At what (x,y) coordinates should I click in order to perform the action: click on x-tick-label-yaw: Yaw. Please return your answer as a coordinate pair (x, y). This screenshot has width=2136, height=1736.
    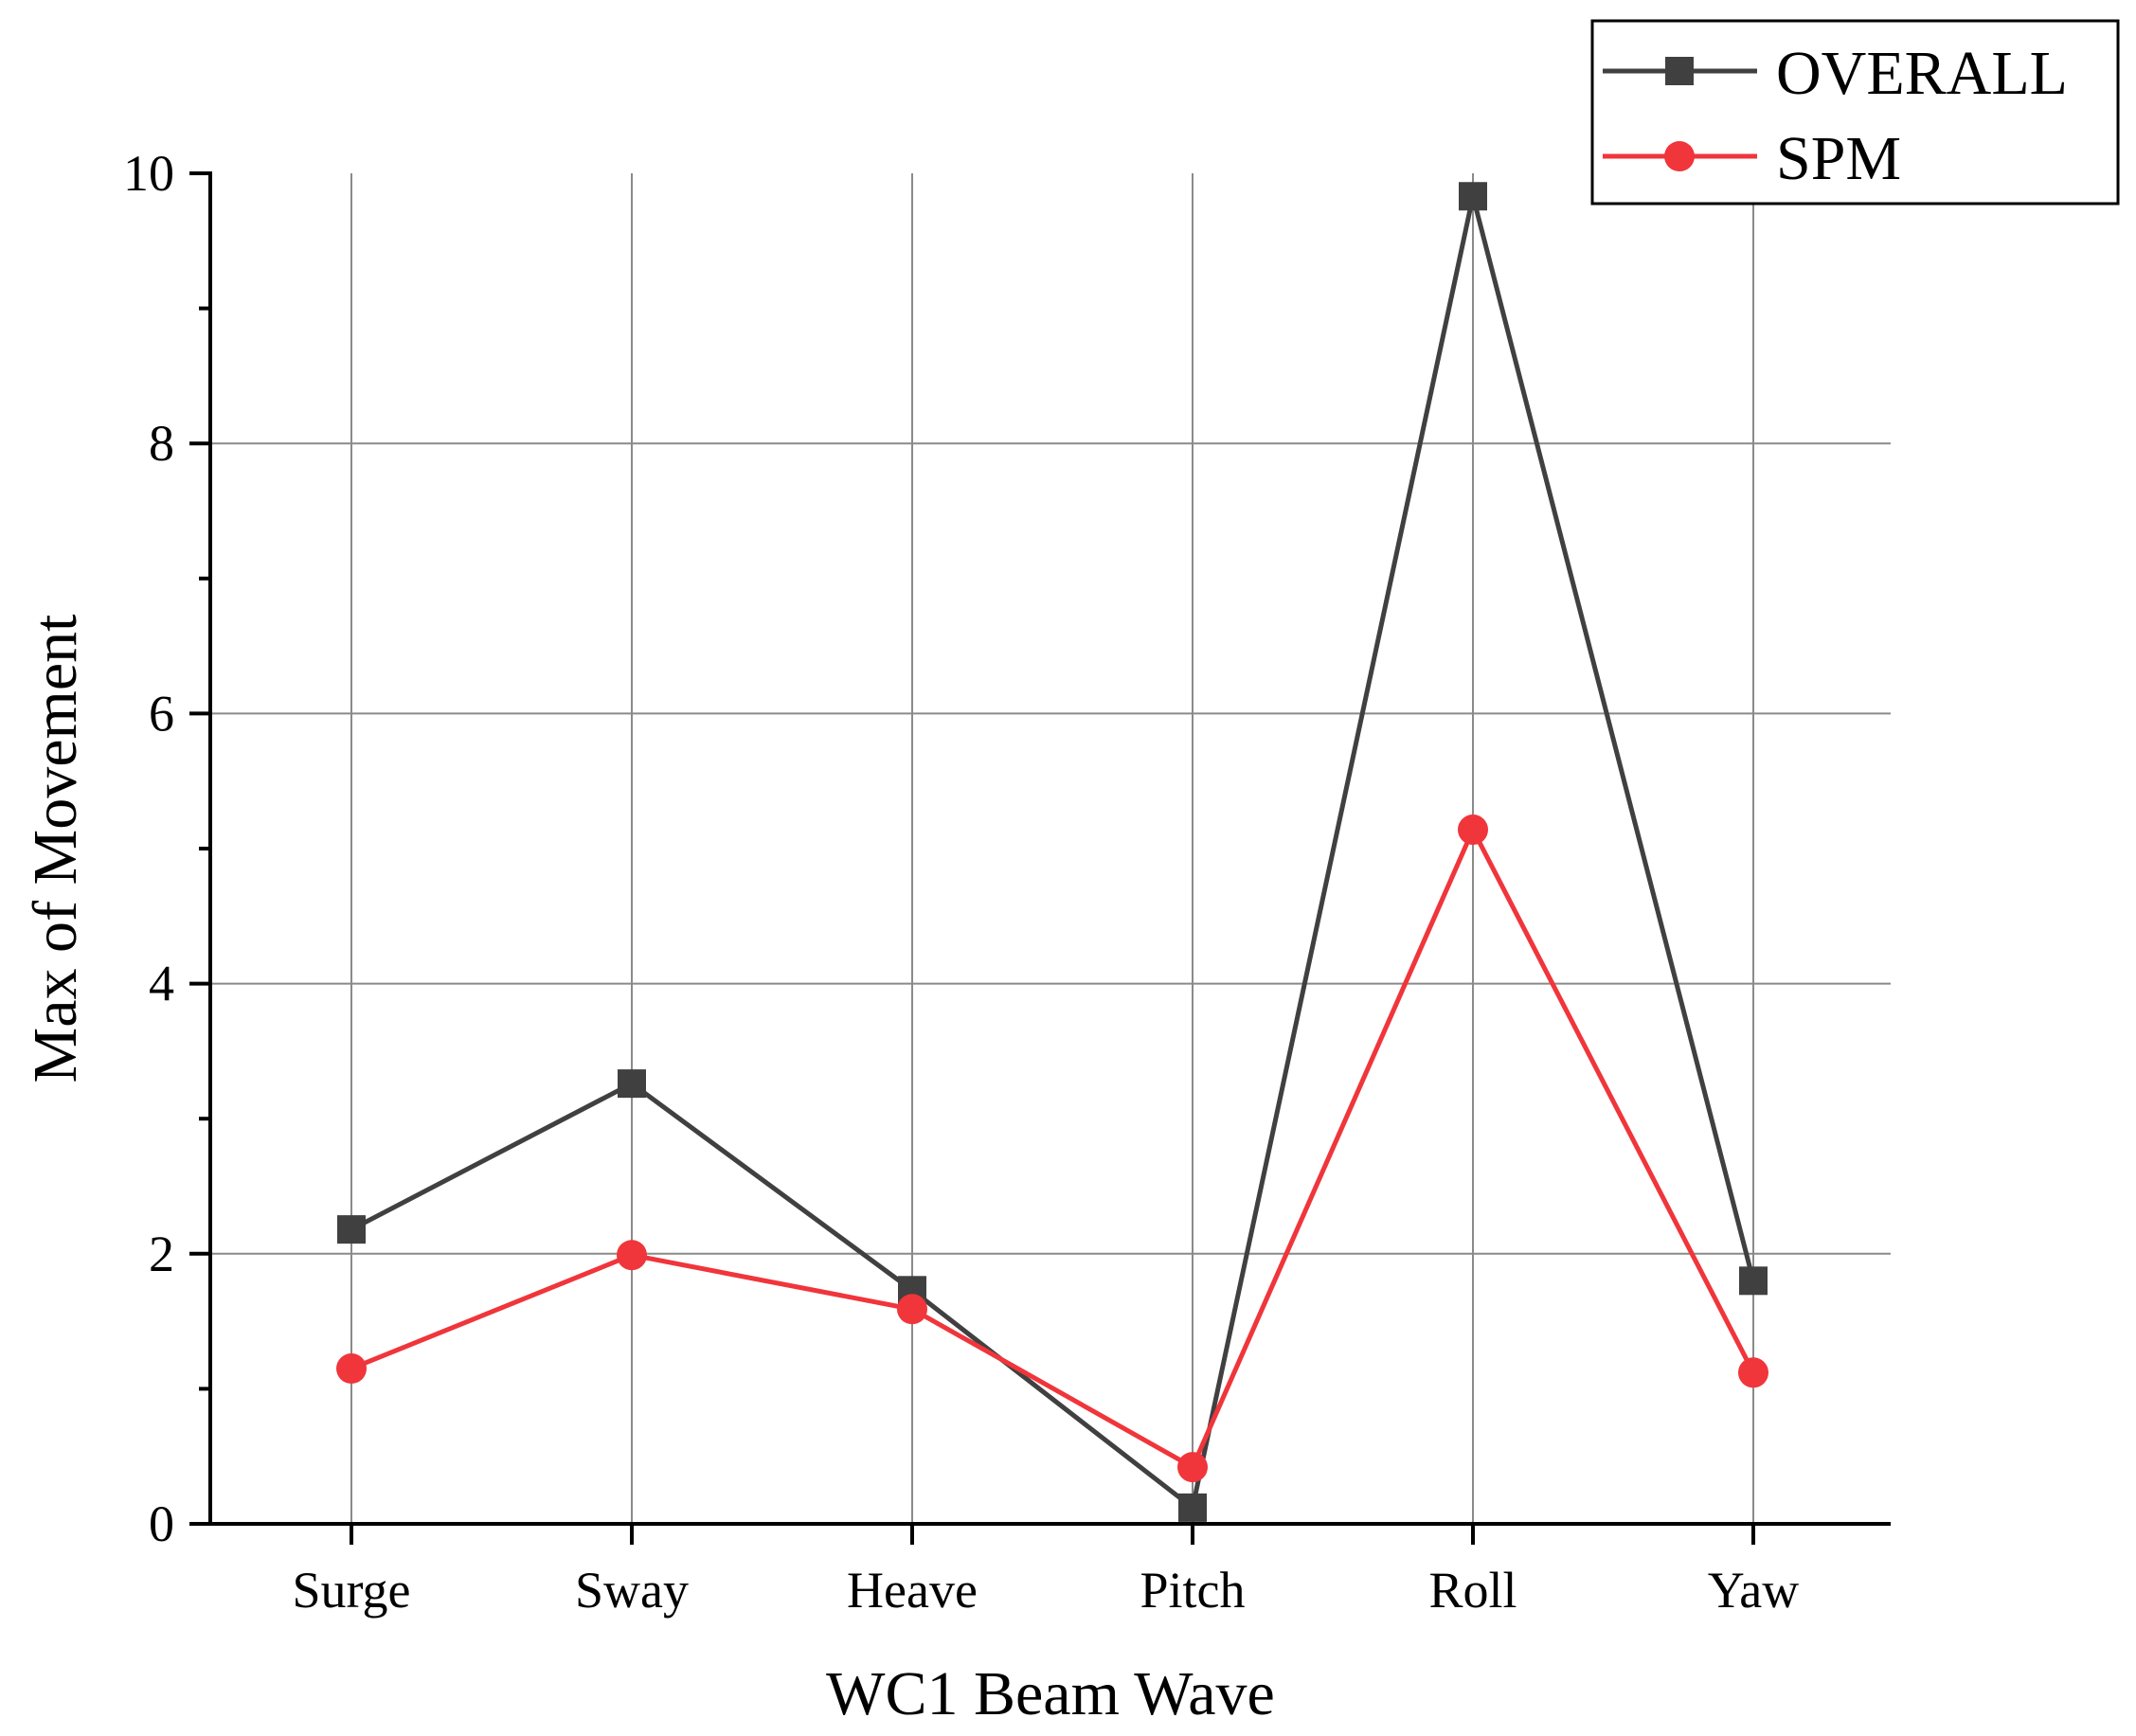
    Looking at the image, I should click on (1754, 1590).